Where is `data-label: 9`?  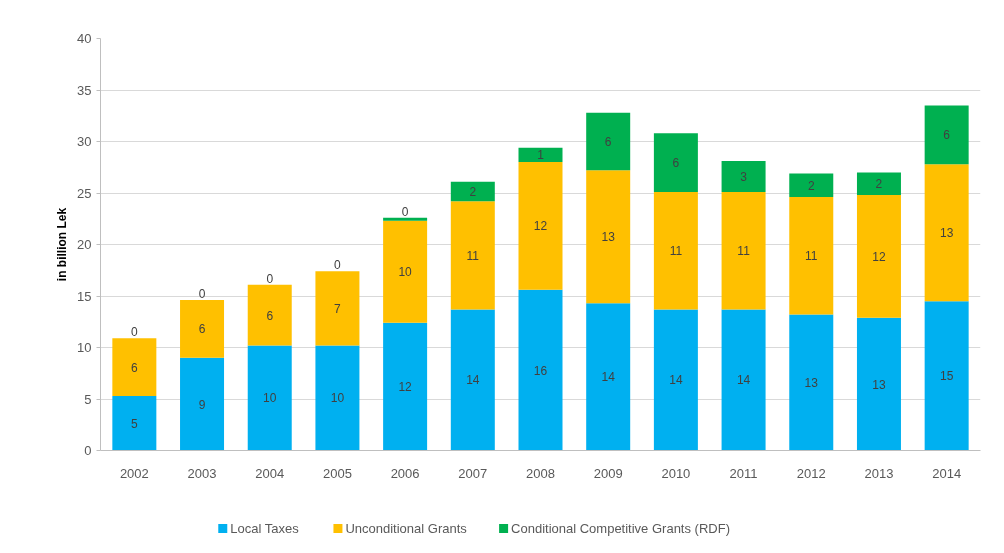
data-label: 9 is located at coordinates (202, 404).